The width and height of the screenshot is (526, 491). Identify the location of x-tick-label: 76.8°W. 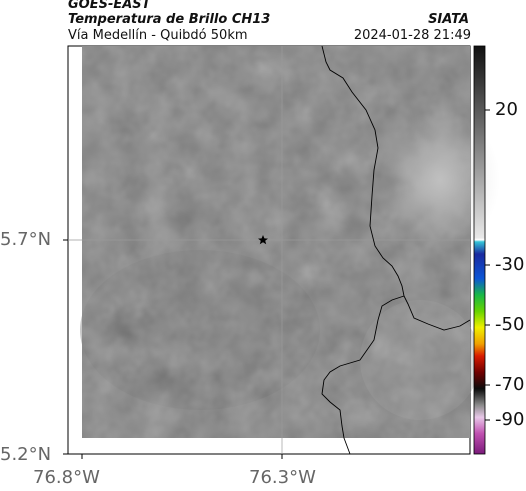
(66, 477).